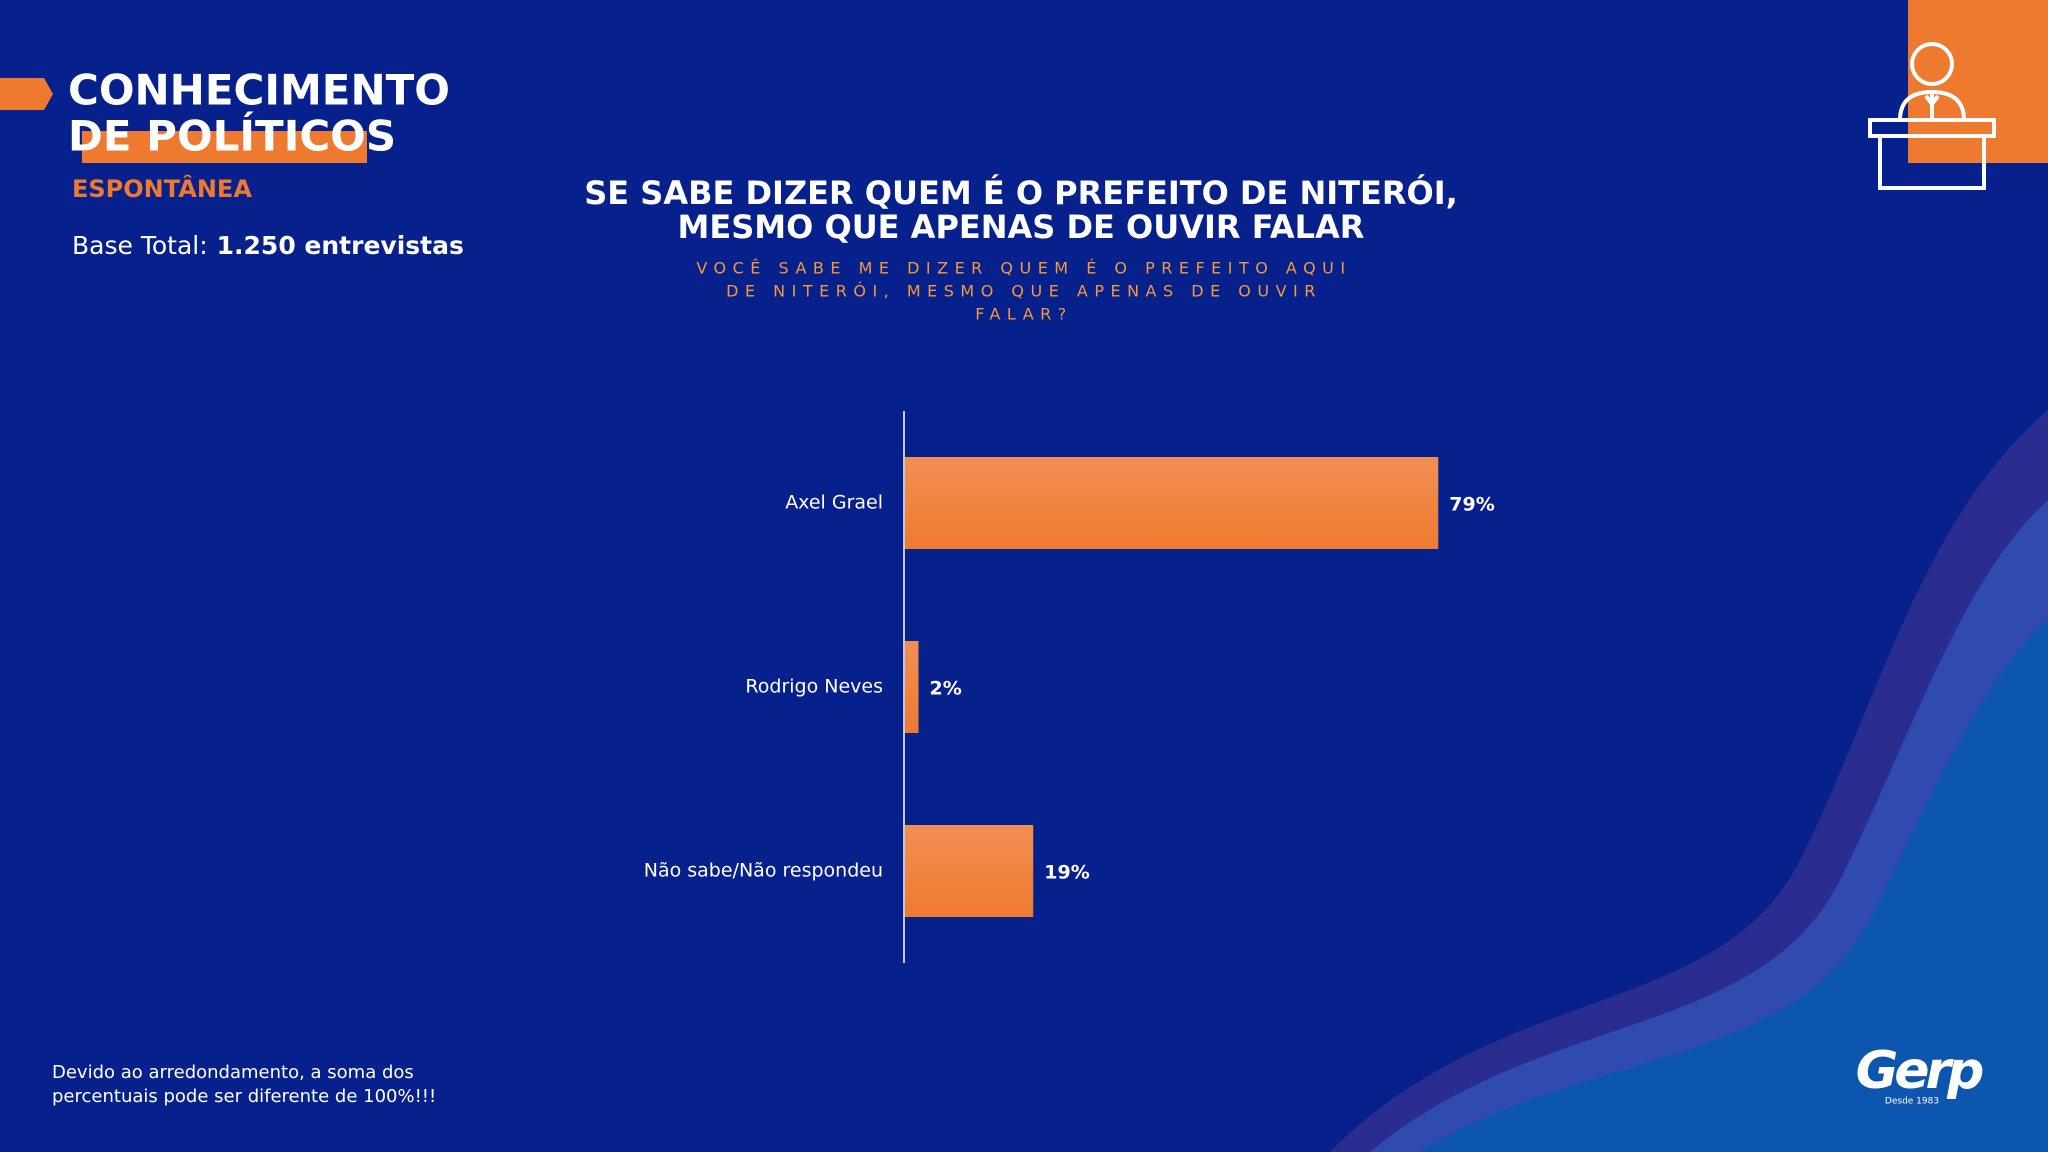 This screenshot has height=1152, width=2048. I want to click on logo: Gerp, so click(1920, 1071).